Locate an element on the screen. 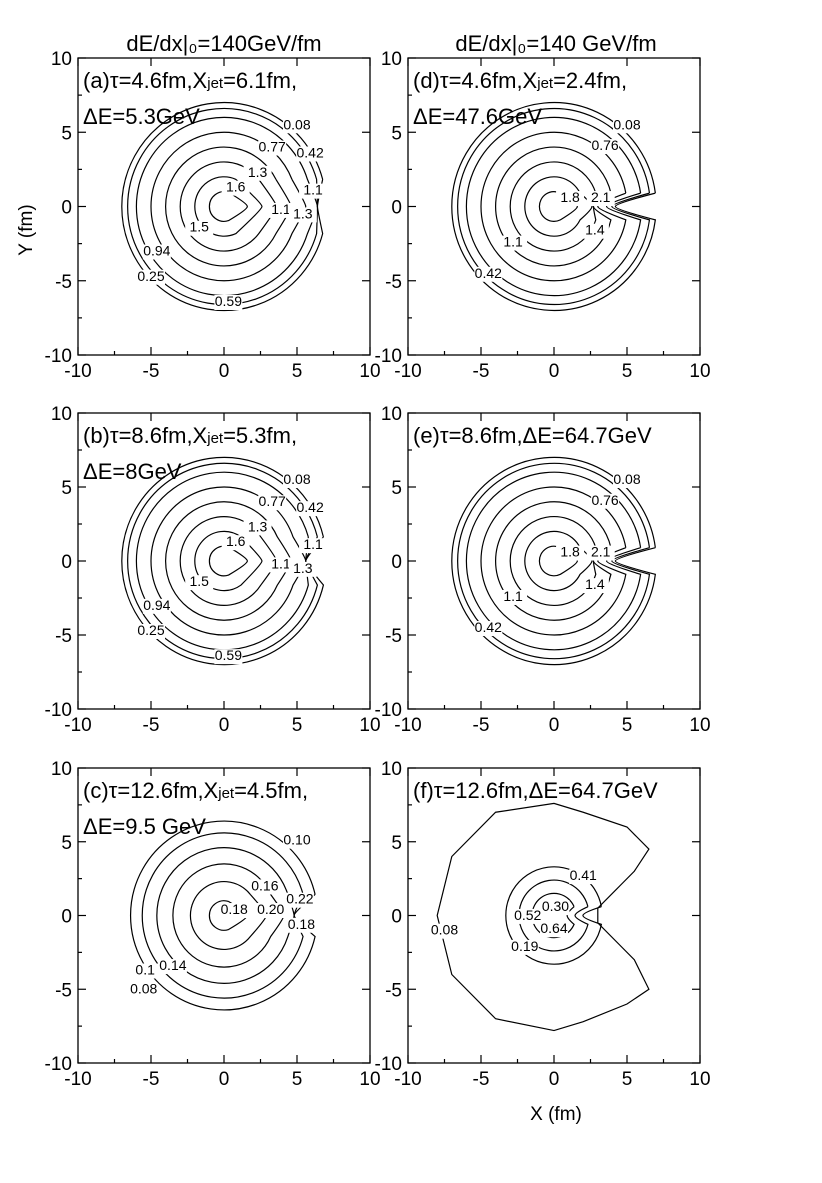 The height and width of the screenshot is (1183, 822). contour-label: 0.41 is located at coordinates (583, 875).